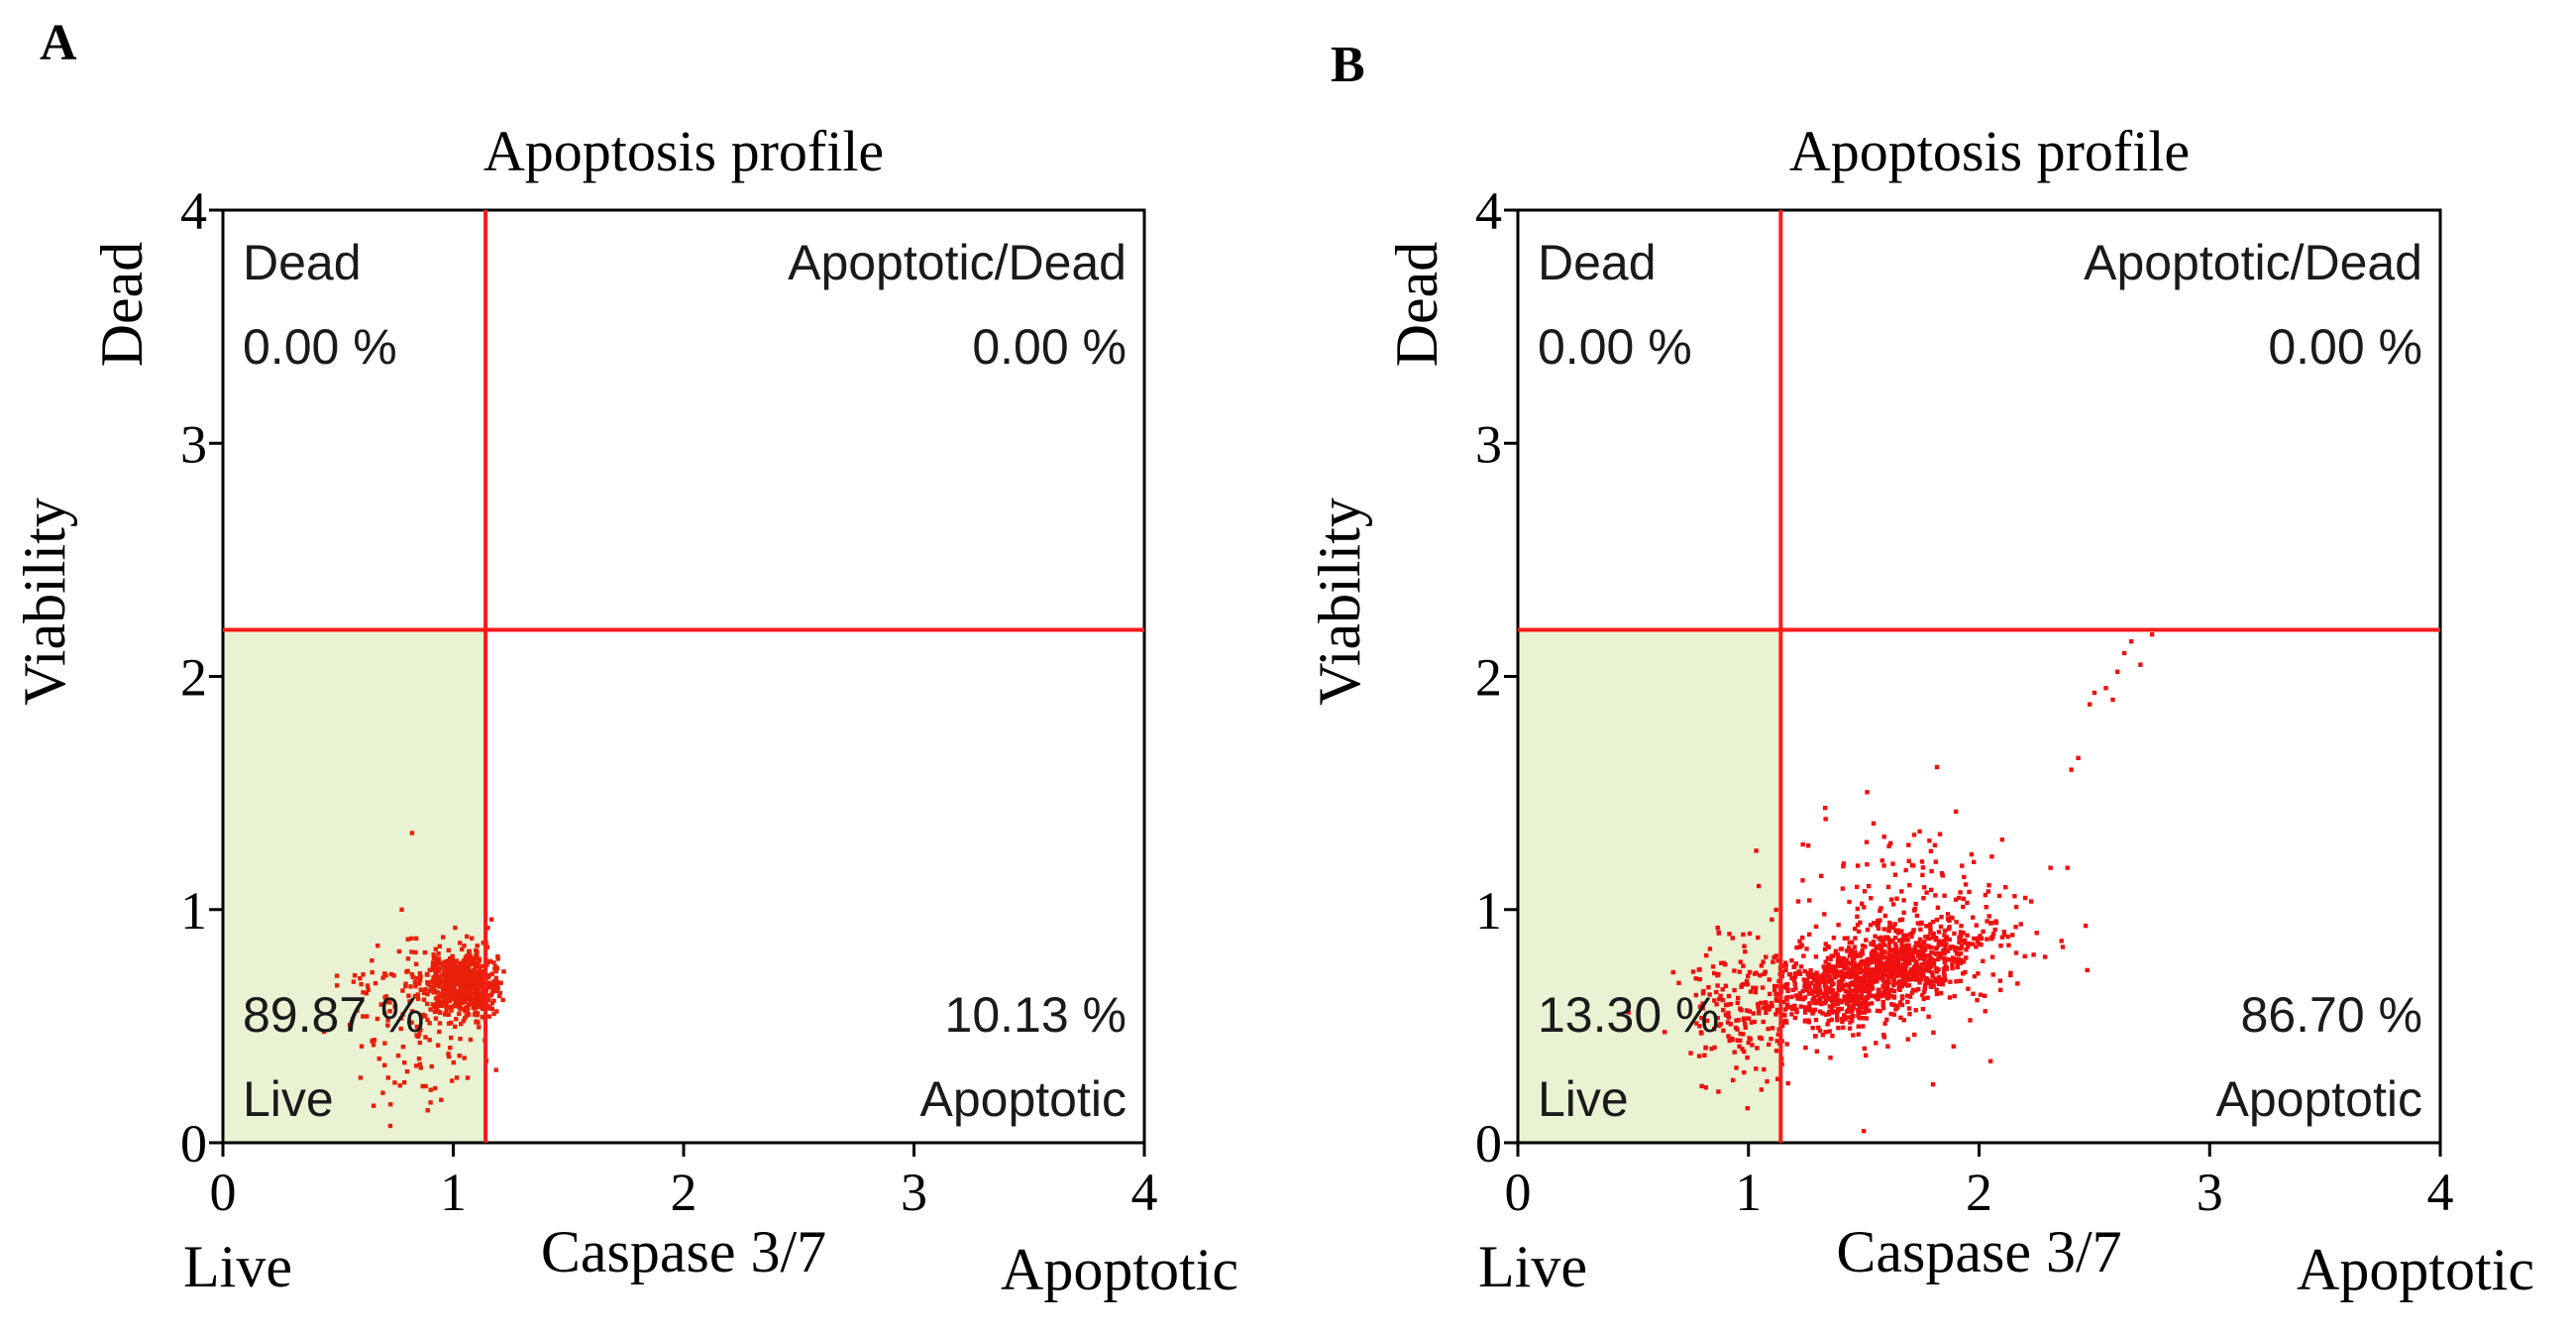 The height and width of the screenshot is (1335, 2576). I want to click on scatter-points, so click(1891, 883).